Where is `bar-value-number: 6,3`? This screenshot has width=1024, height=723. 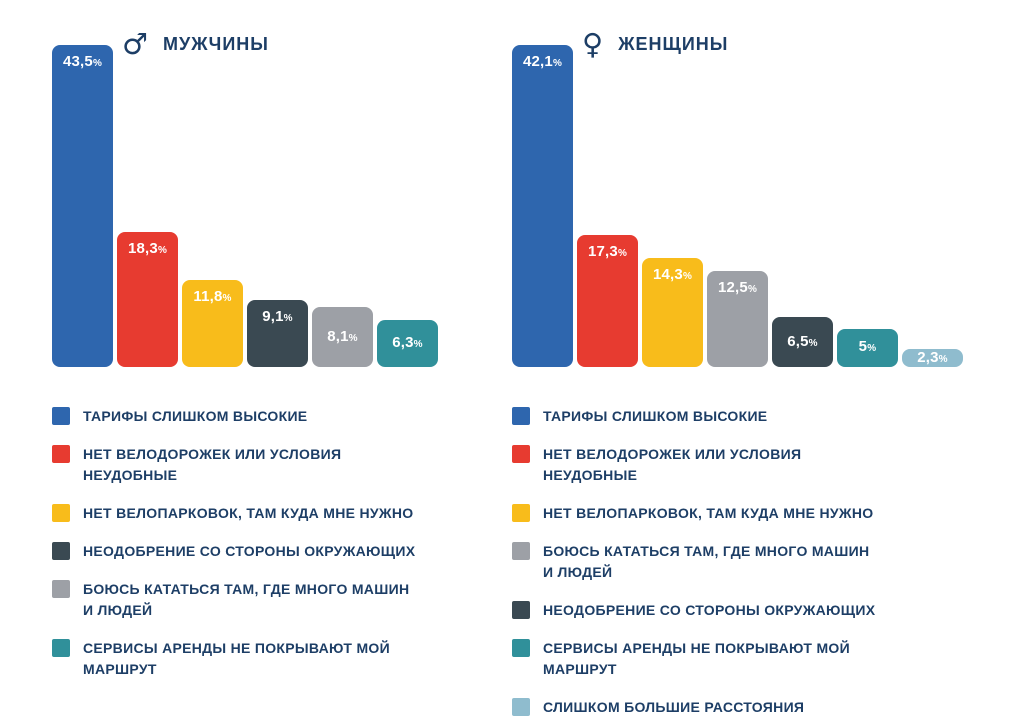
bar-value-number: 6,3 is located at coordinates (403, 343).